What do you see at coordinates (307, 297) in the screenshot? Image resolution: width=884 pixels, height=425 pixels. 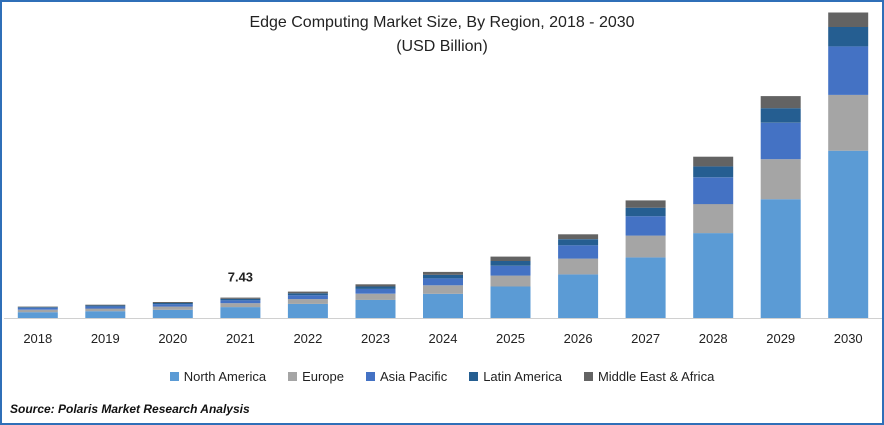 I see `bar-segment-asia-pacific-2022` at bounding box center [307, 297].